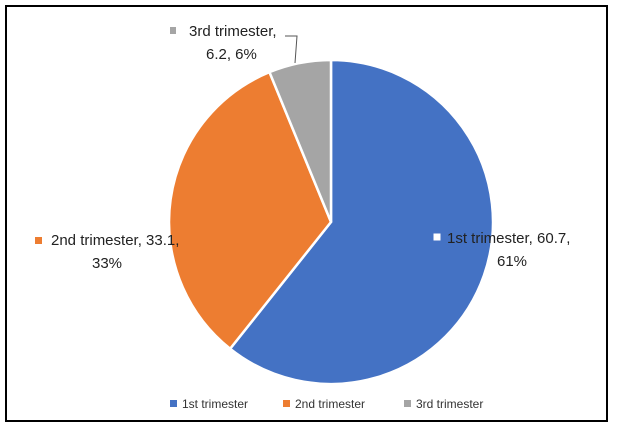 This screenshot has height=429, width=619. I want to click on data-label-1st-line2: 61%, so click(512, 261).